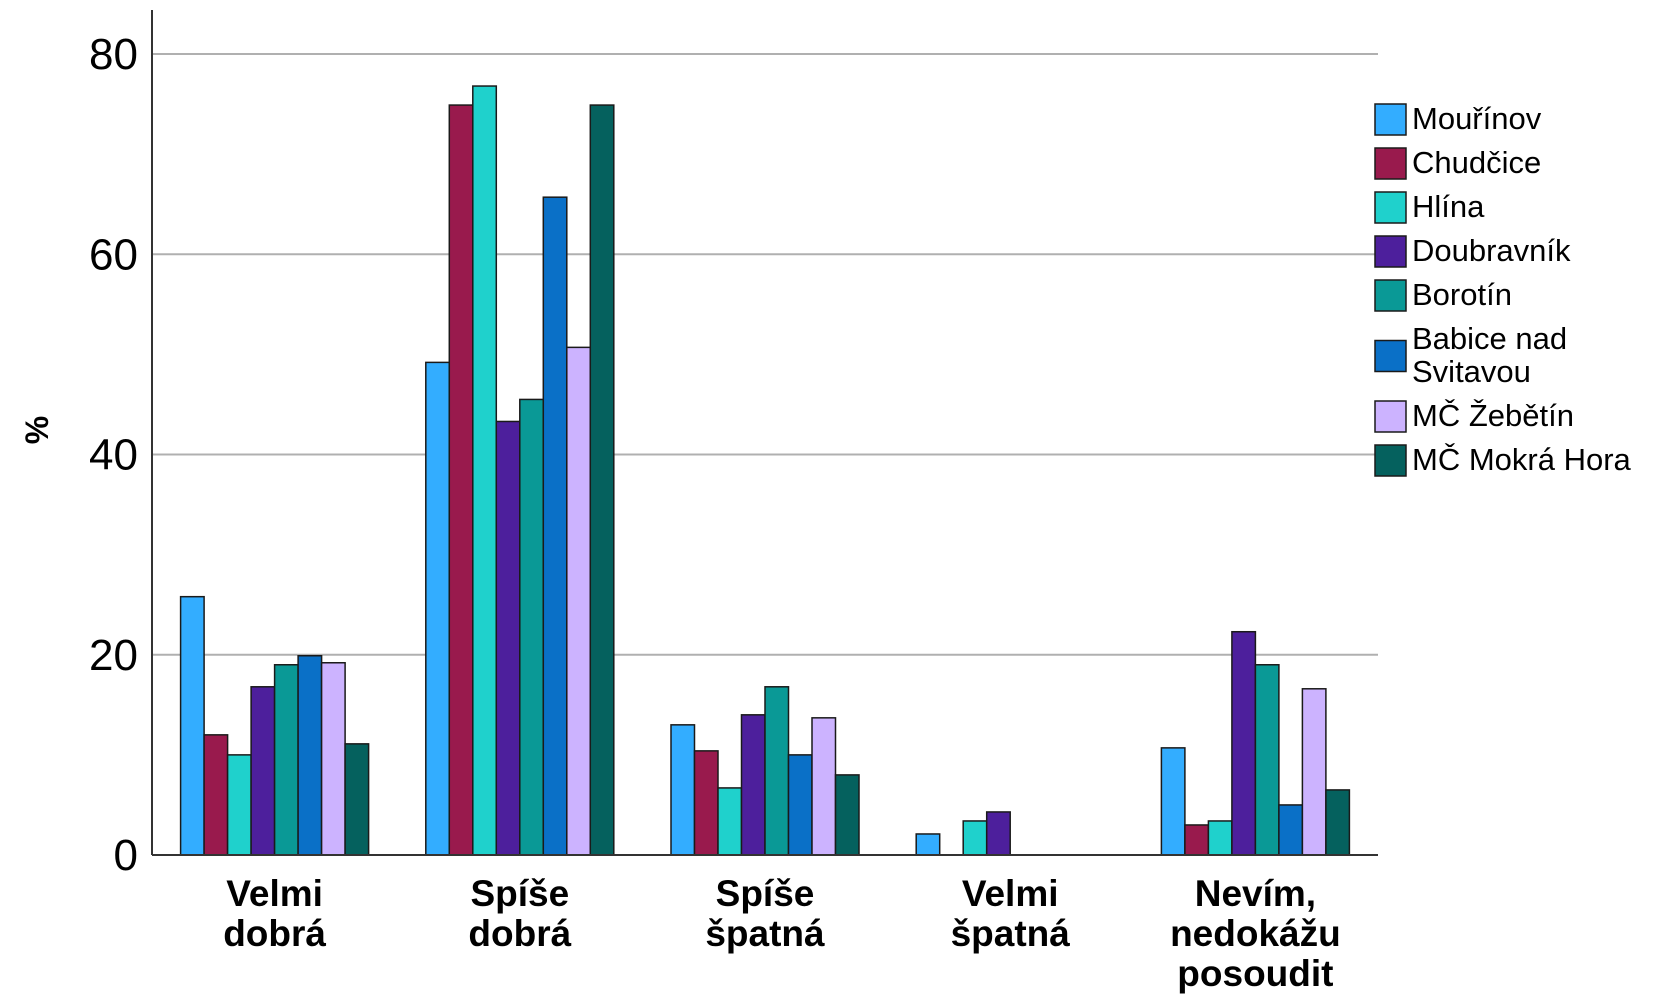  I want to click on category-label: Velmi dobrá, so click(274, 913).